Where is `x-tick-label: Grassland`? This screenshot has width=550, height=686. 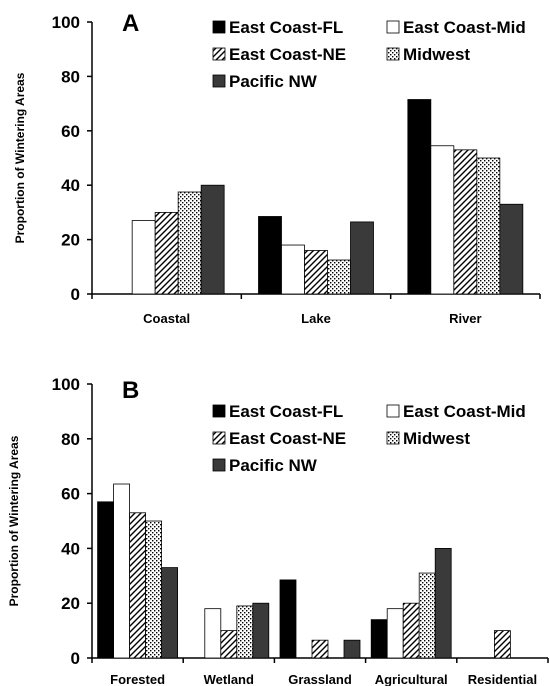
x-tick-label: Grassland is located at coordinates (320, 679).